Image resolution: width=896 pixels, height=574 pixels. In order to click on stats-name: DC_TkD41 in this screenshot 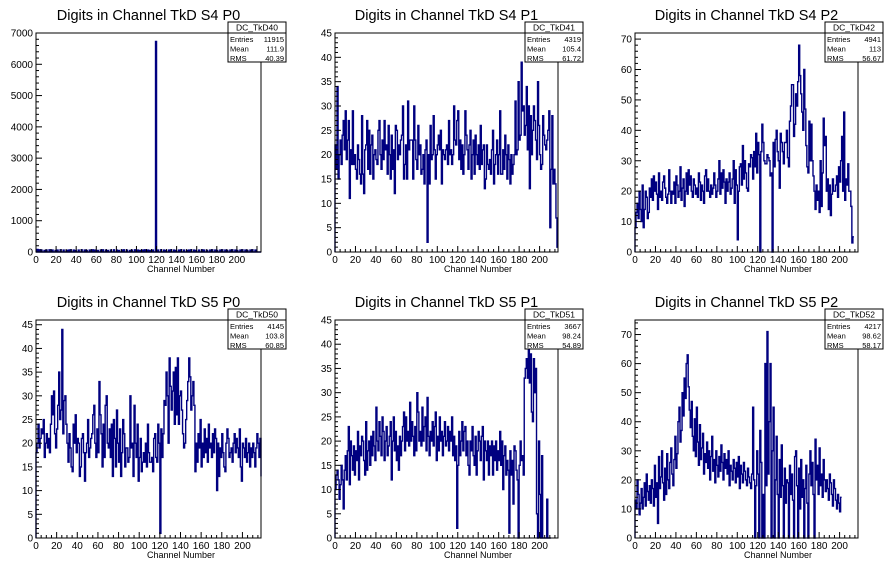, I will do `click(554, 28)`.